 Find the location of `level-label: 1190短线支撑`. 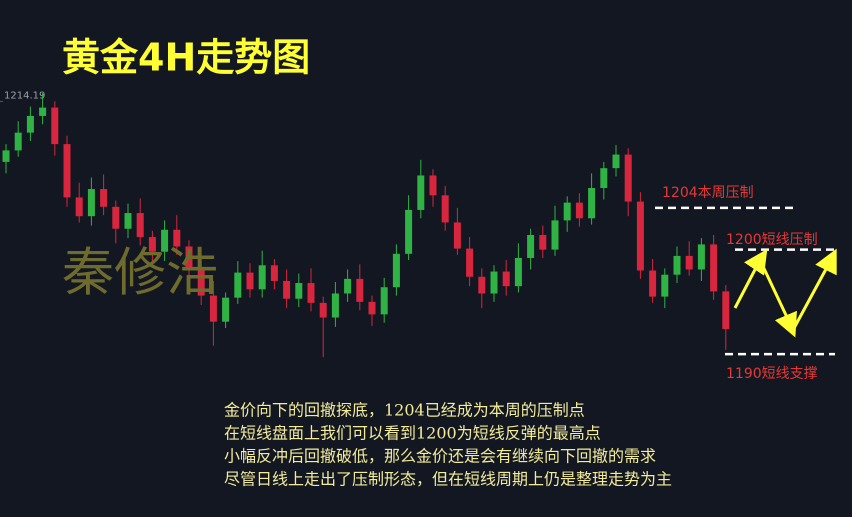

level-label: 1190短线支撑 is located at coordinates (772, 374).